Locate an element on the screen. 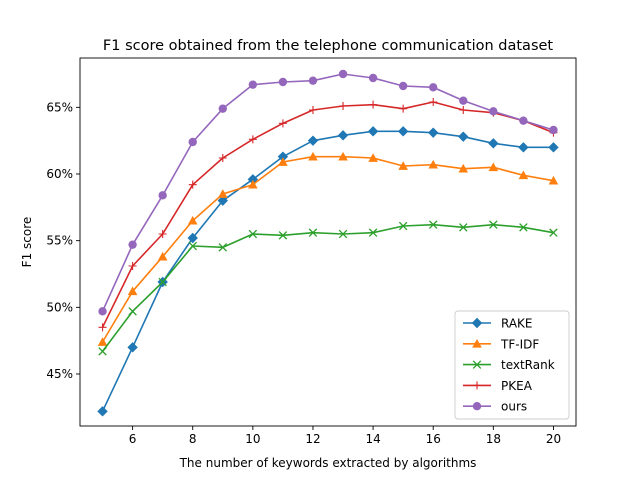  y-tick-label: 60% is located at coordinates (59, 174).